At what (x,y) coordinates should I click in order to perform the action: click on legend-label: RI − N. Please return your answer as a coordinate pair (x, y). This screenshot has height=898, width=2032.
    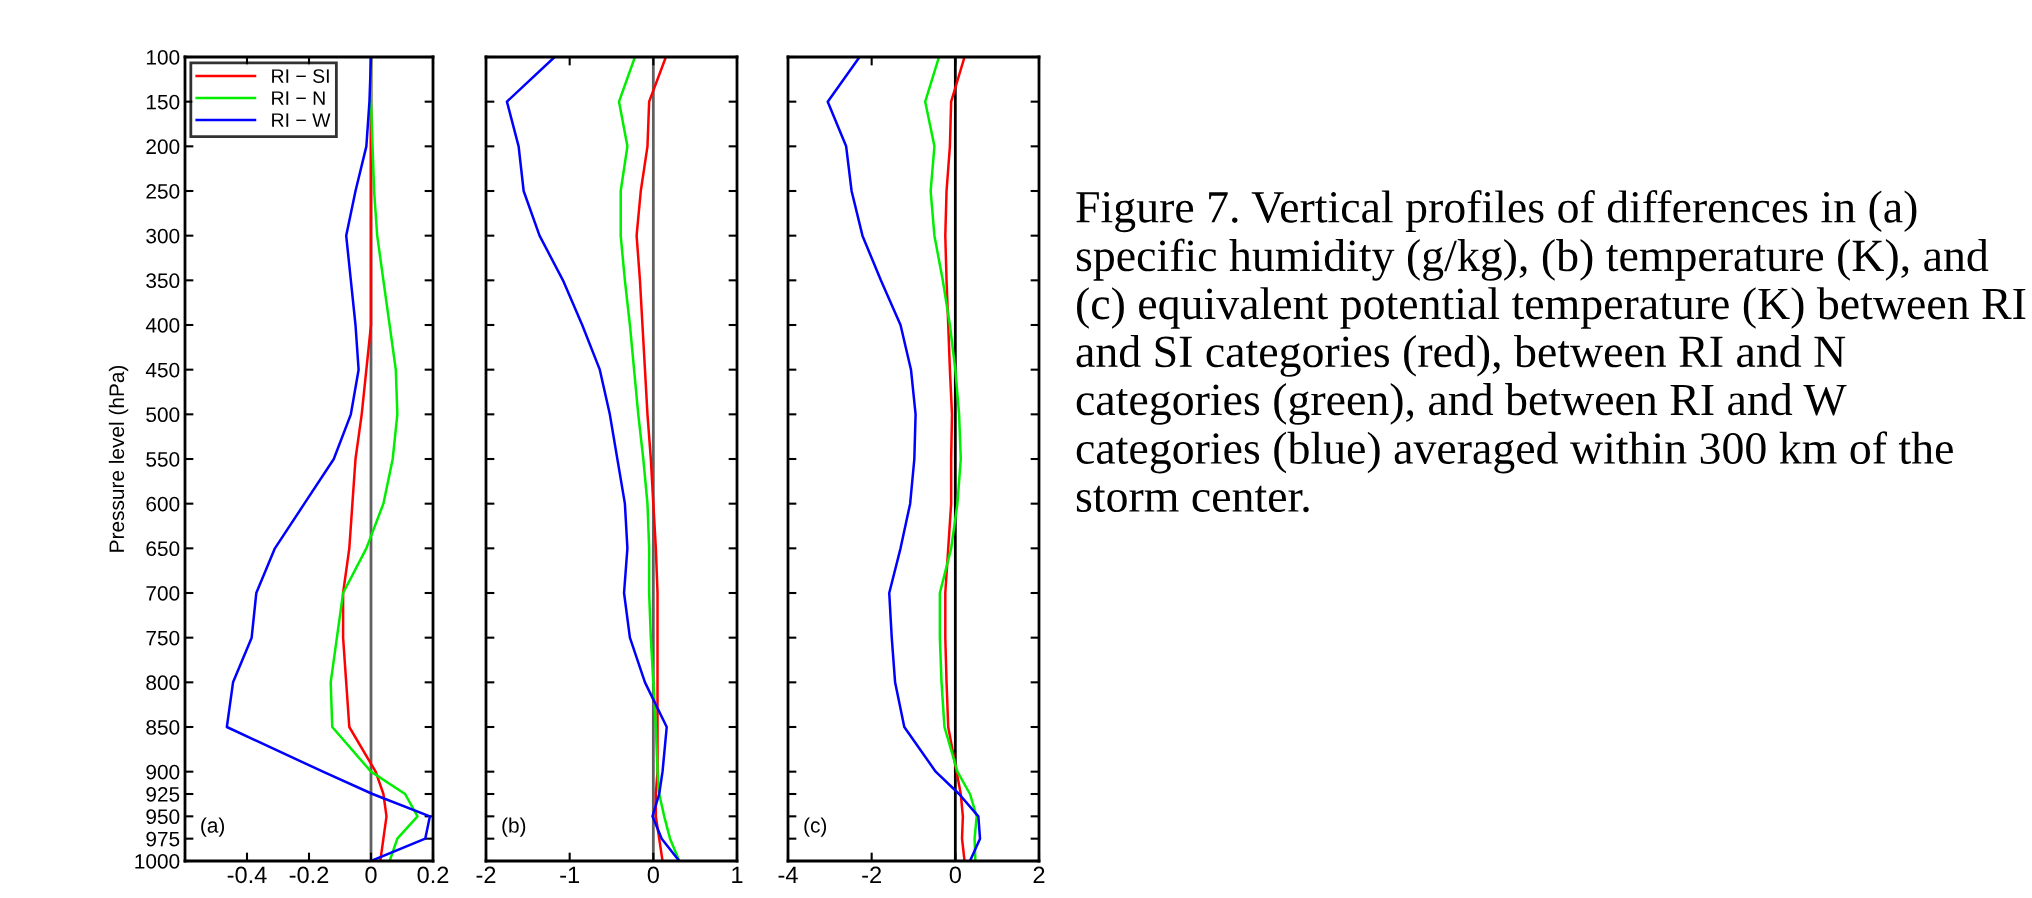
    Looking at the image, I should click on (298, 98).